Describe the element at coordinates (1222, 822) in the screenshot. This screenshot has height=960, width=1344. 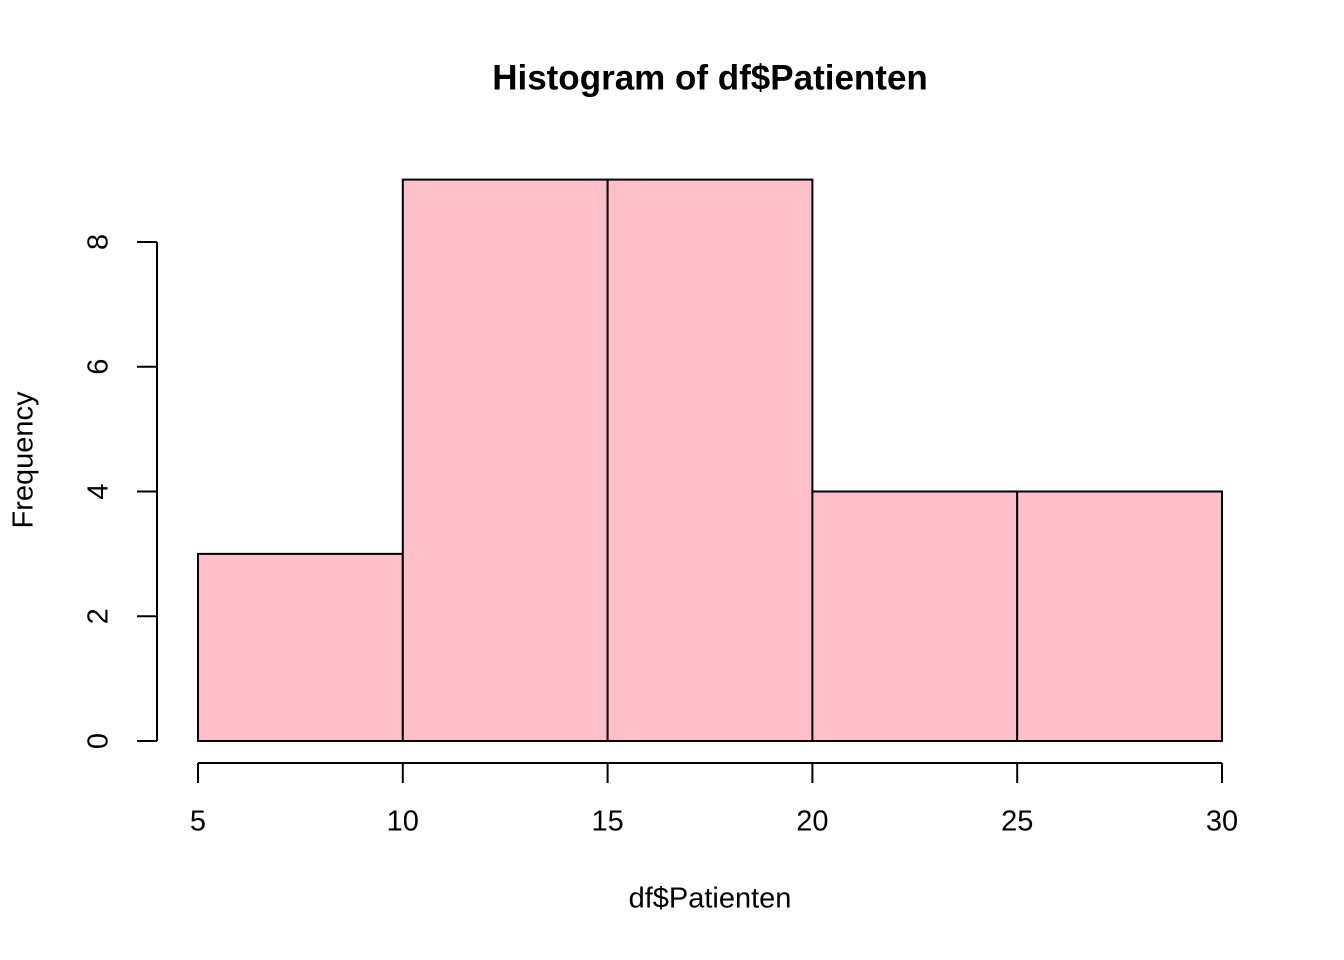
I see `x-tick-label: 30` at that location.